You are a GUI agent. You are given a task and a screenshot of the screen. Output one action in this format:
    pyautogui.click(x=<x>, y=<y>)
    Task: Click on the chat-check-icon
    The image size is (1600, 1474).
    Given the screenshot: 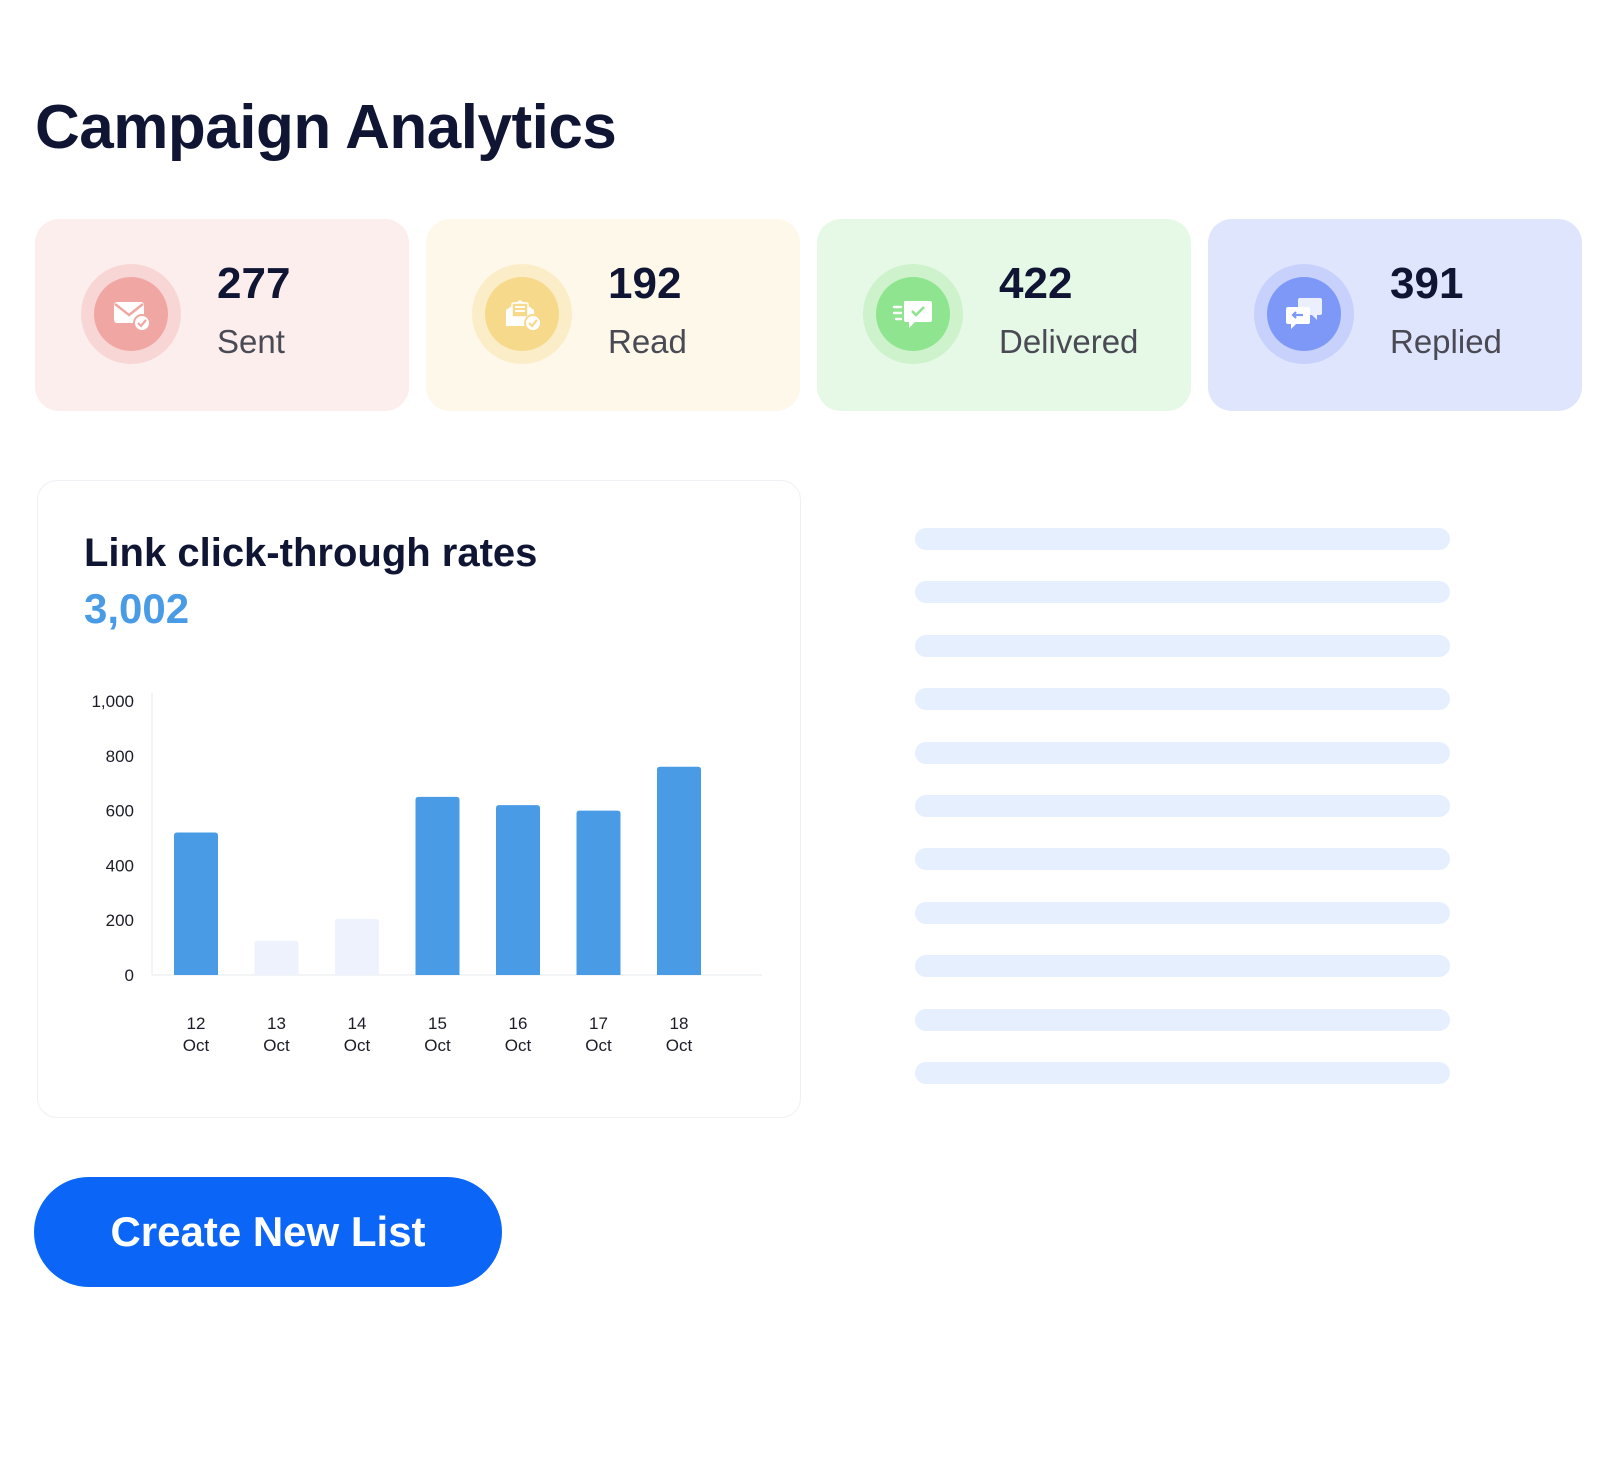 What is the action you would take?
    pyautogui.click(x=913, y=314)
    